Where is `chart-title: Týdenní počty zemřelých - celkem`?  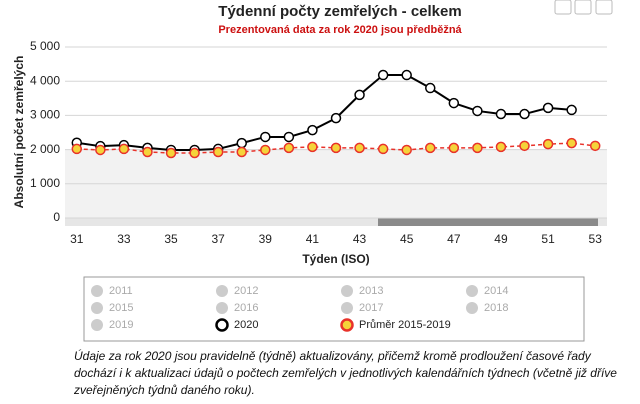 chart-title: Týdenní počty zemřelých - celkem is located at coordinates (339, 11).